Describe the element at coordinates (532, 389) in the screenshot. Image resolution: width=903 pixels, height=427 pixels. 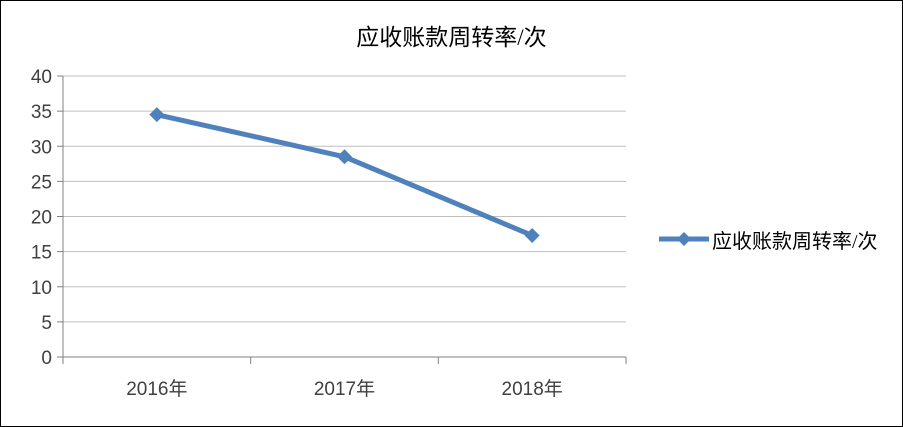
I see `x-tick-label: 2018年` at that location.